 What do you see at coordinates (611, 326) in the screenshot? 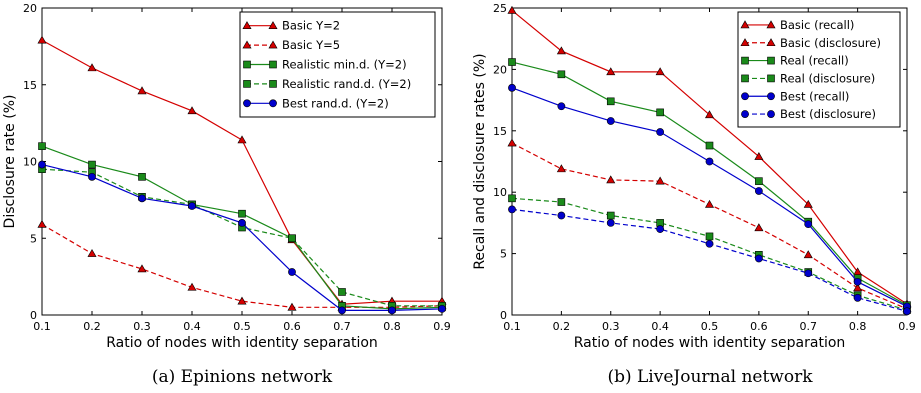
I see `x-tick-label: 0.3` at bounding box center [611, 326].